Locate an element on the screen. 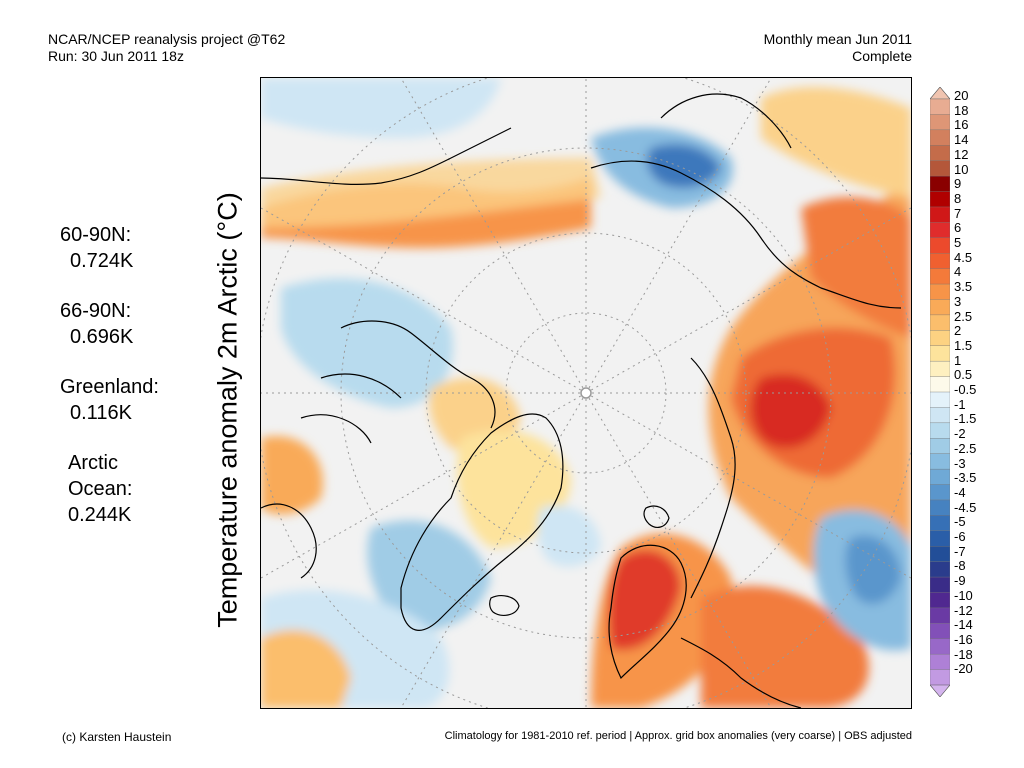 The image size is (1024, 768). vertical-title: Temperature anomaly 2m Arctic (°C) is located at coordinates (227, 410).